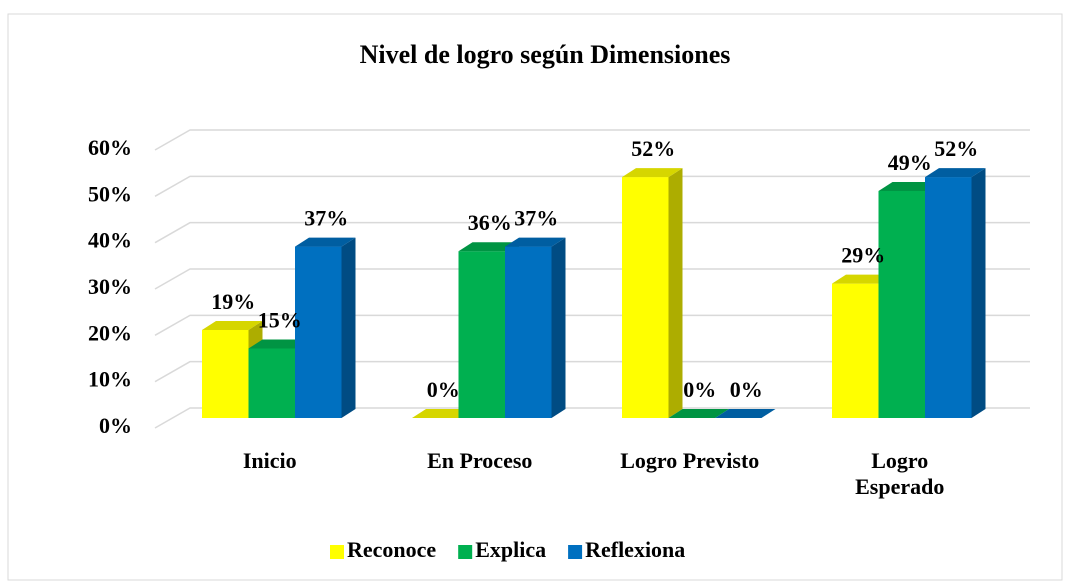 The height and width of the screenshot is (587, 1070). What do you see at coordinates (910, 162) in the screenshot?
I see `data-label: 49%` at bounding box center [910, 162].